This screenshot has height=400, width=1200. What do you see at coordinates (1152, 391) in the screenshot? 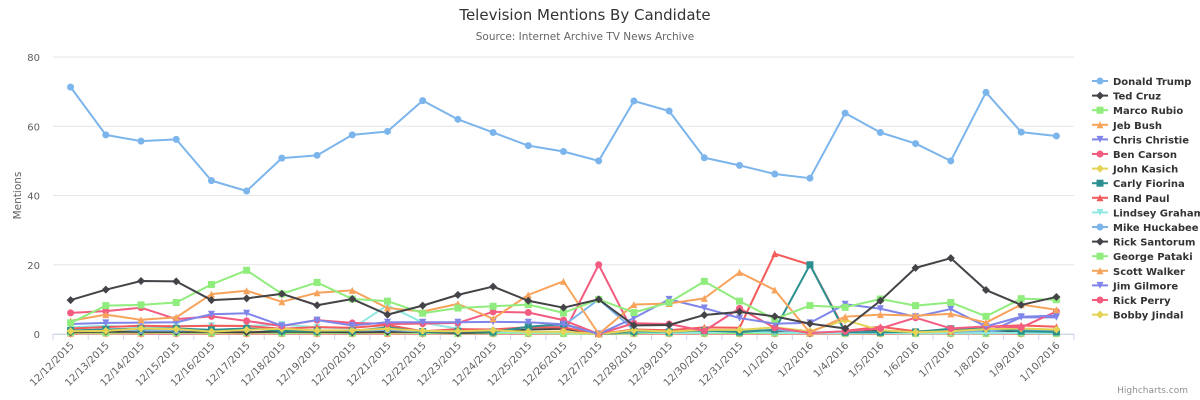
I see `chart-credits: Highcharts.com` at bounding box center [1152, 391].